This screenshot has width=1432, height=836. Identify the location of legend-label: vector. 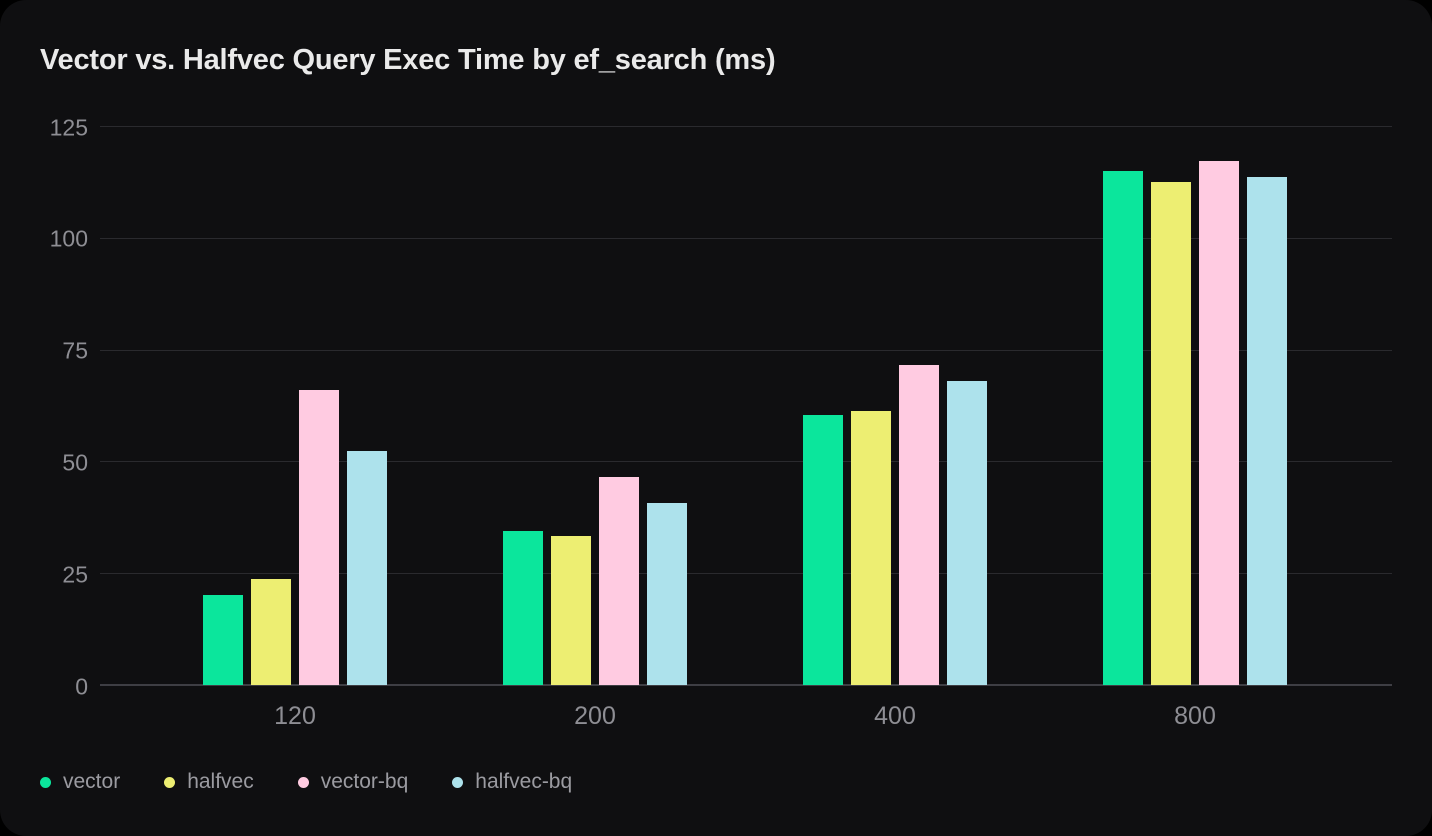
(92, 781).